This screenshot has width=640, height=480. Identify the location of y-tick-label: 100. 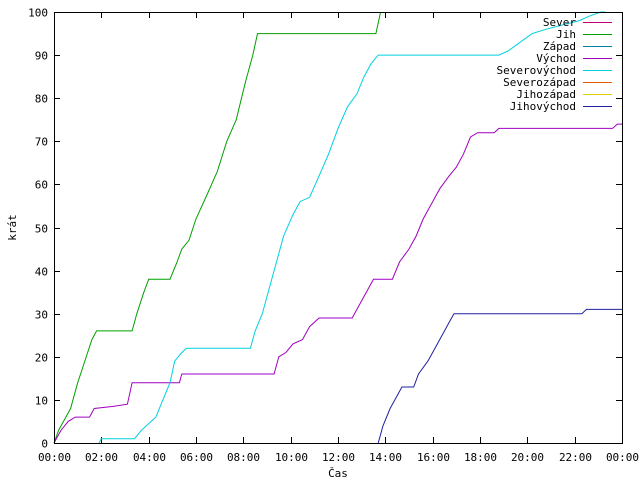
(38, 13).